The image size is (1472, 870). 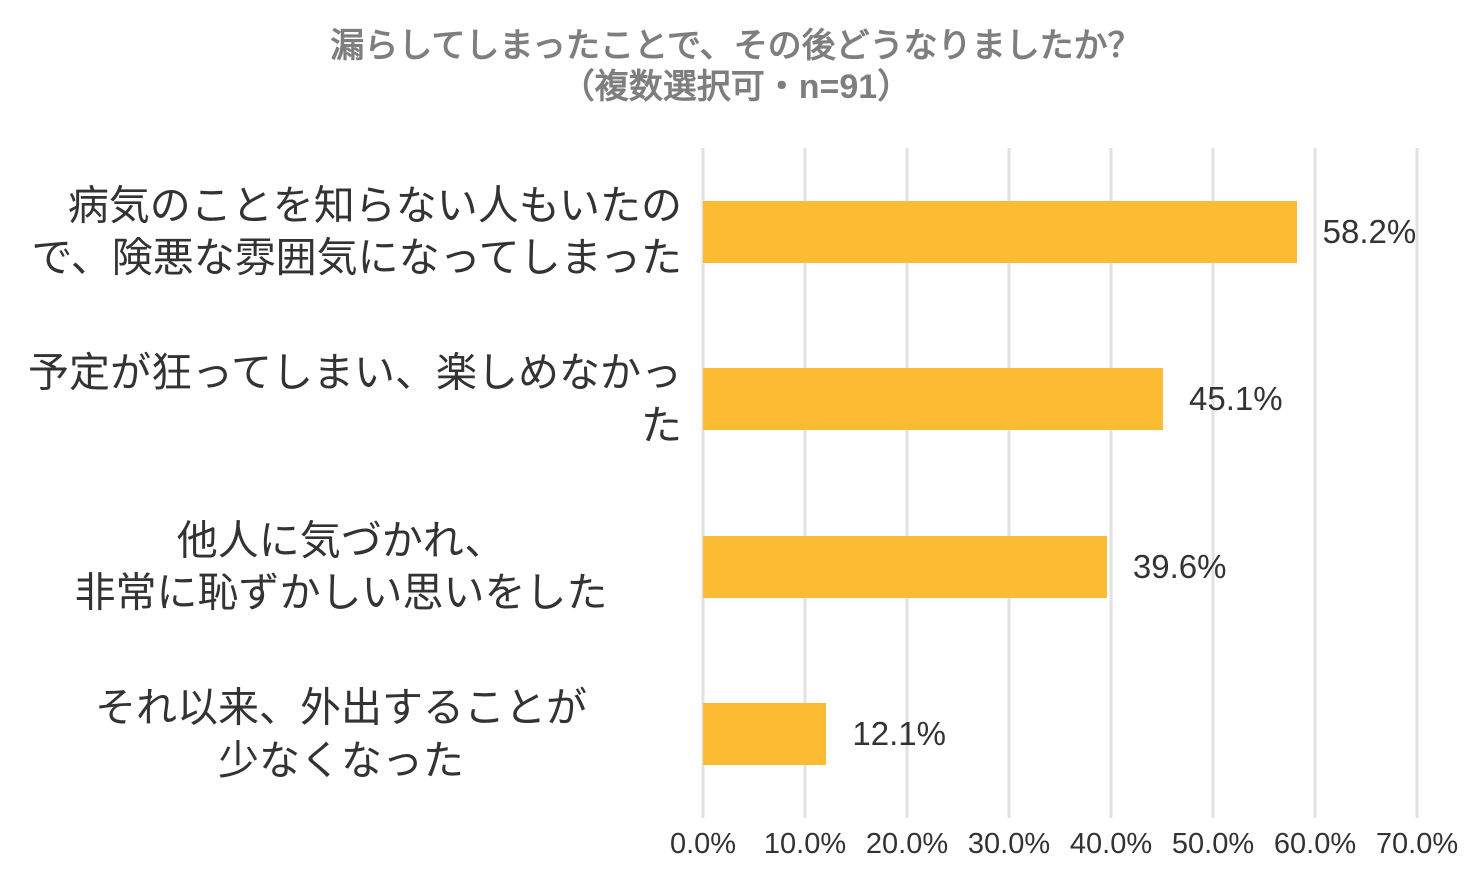 What do you see at coordinates (341, 734) in the screenshot?
I see `category-label: それ以来、外出することが 少なくなった` at bounding box center [341, 734].